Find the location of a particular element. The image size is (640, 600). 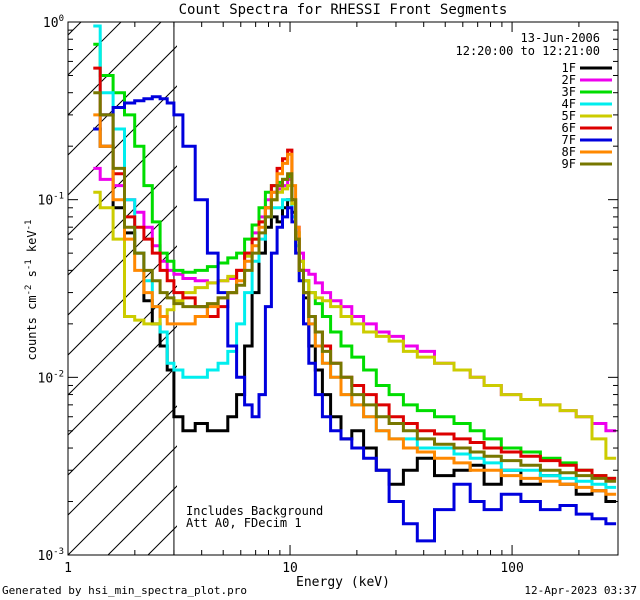

footer-timestamp: 12-Apr-2023 03:37 is located at coordinates (580, 590).